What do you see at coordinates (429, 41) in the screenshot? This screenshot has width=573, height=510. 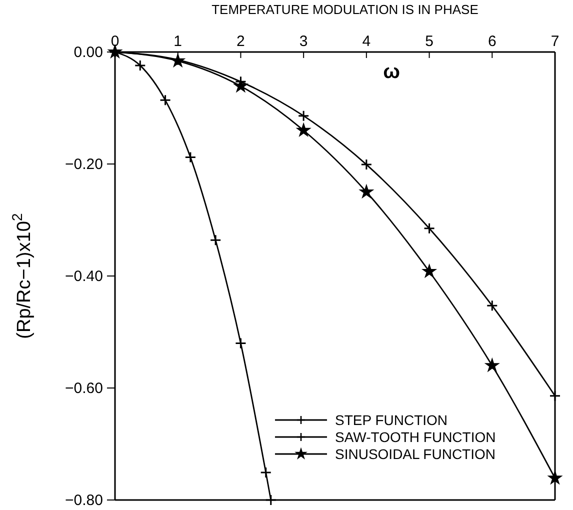 I see `x-tick-label: 5` at bounding box center [429, 41].